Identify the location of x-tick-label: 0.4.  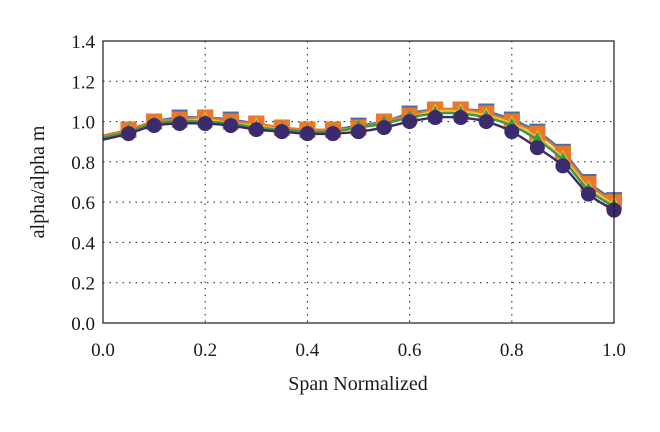
(308, 350).